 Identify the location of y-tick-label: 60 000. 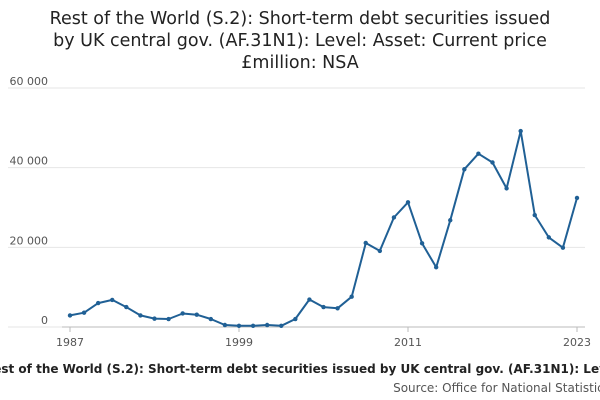
(29, 81).